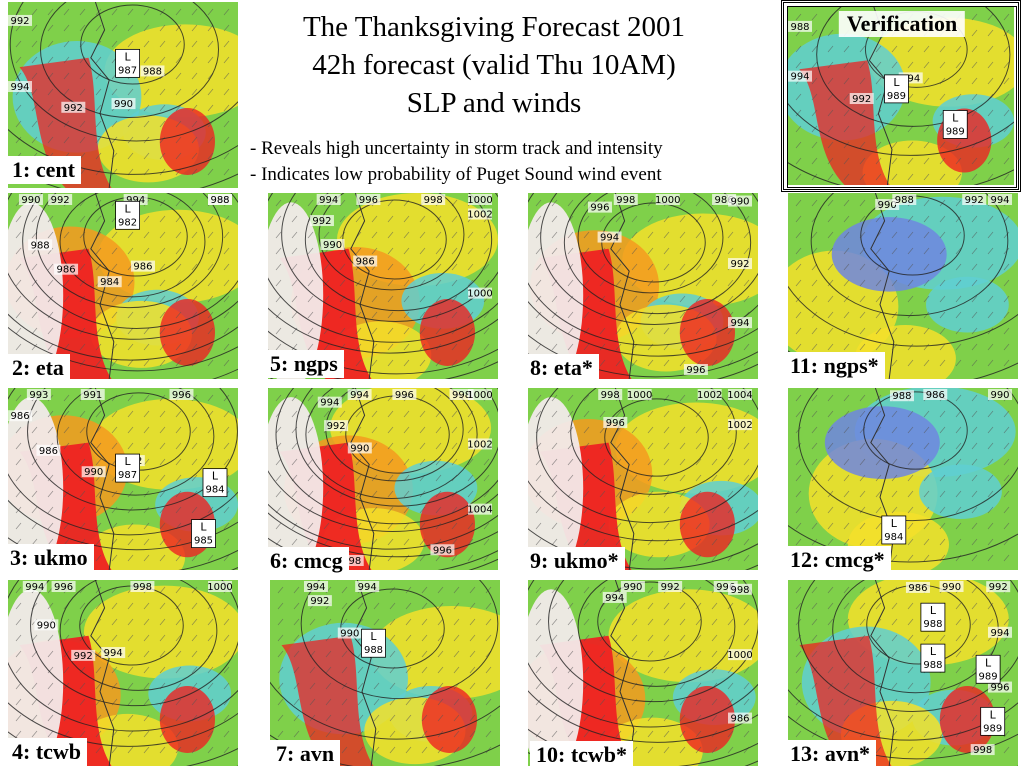 This screenshot has height=769, width=1024. What do you see at coordinates (127, 70) in the screenshot?
I see `low-value: 987` at bounding box center [127, 70].